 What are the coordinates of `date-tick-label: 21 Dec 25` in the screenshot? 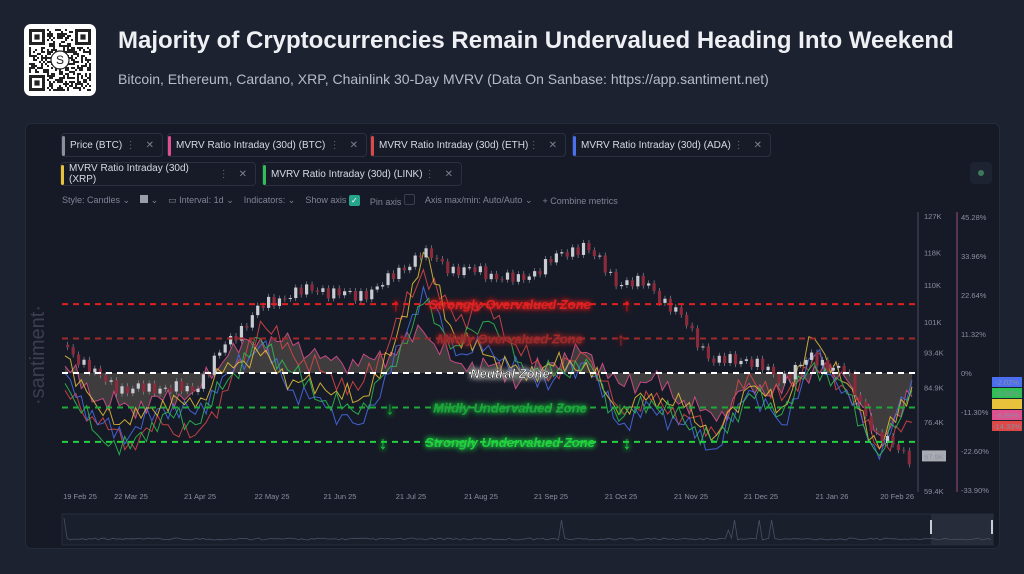 It's located at (761, 496).